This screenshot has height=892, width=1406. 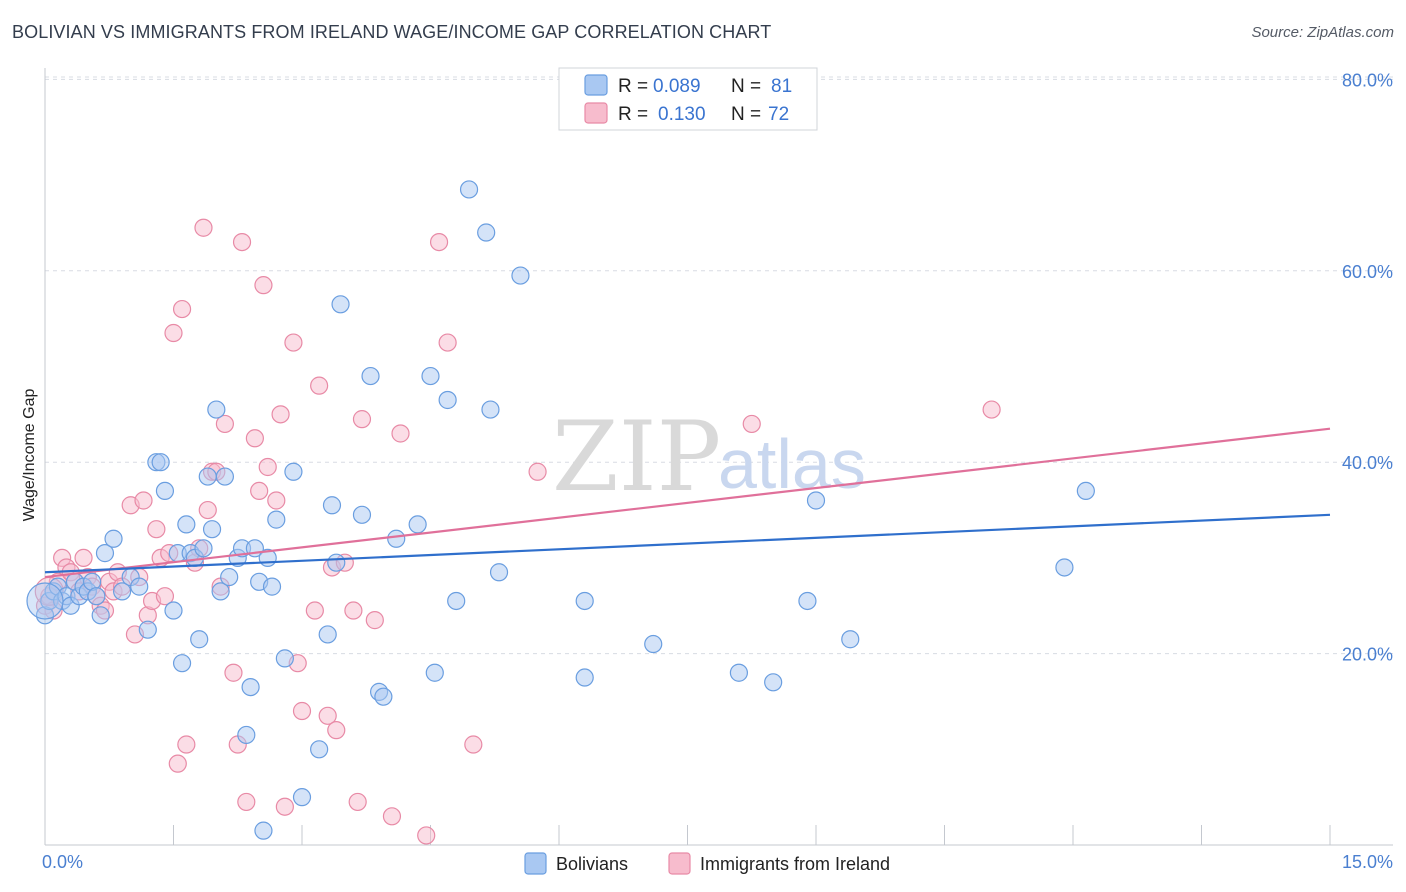 What do you see at coordinates (682, 114) in the screenshot?
I see `legend-r-value-2: 0.130` at bounding box center [682, 114].